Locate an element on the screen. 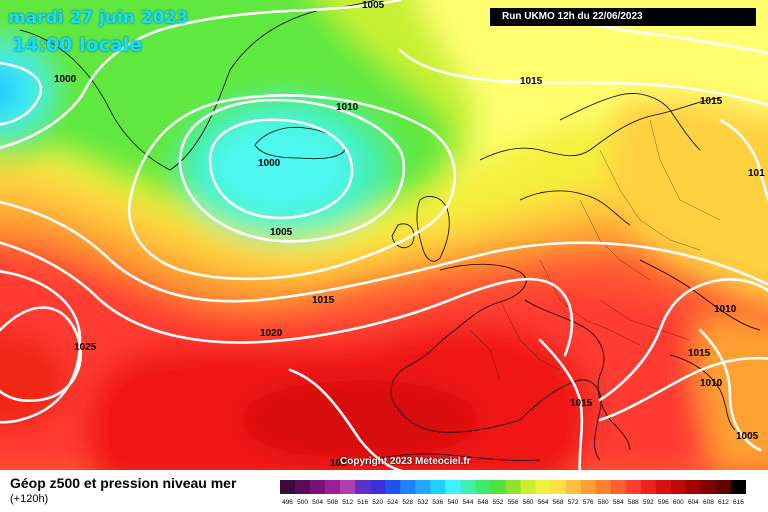 The image size is (768, 512). scale-label: 556 is located at coordinates (513, 502).